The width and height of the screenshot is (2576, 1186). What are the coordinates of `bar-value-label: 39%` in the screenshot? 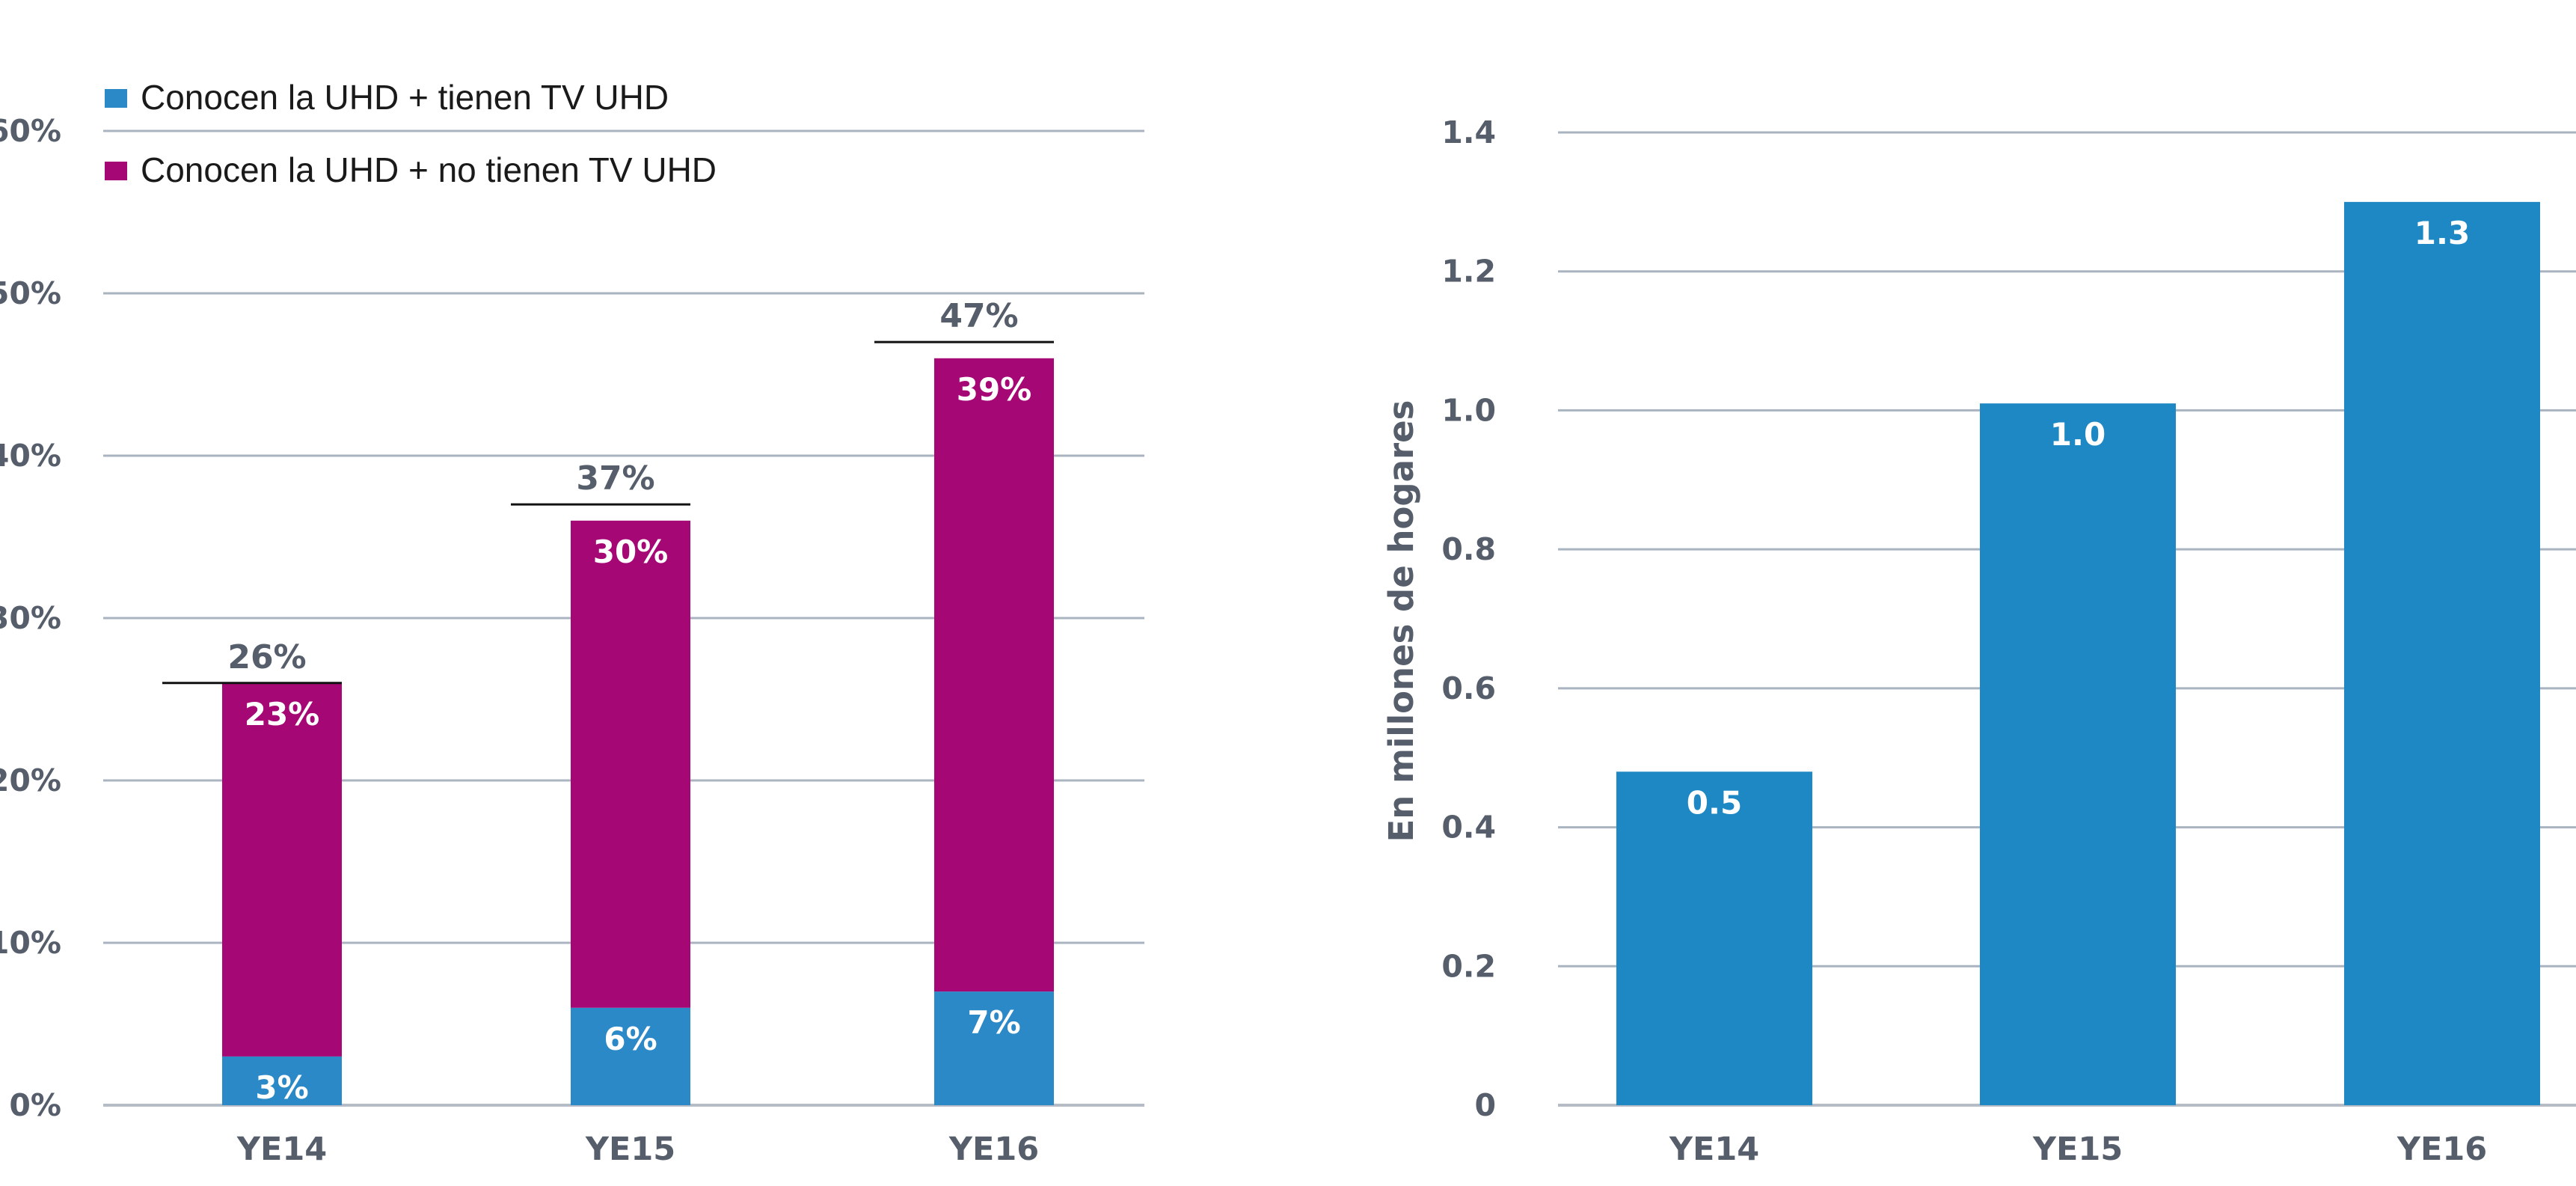 It's located at (994, 389).